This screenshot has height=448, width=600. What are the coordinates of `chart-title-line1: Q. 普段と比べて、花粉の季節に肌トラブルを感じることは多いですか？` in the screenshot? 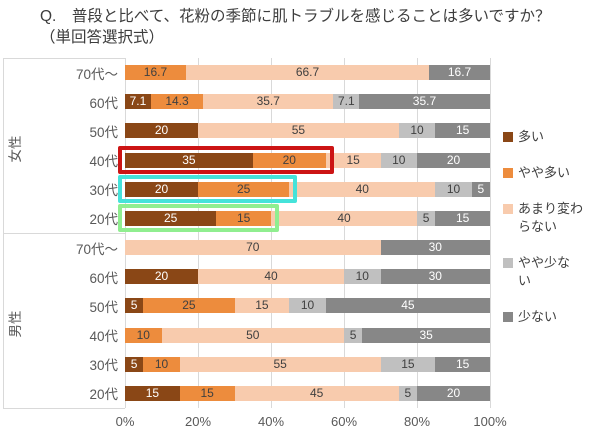 It's located at (295, 16).